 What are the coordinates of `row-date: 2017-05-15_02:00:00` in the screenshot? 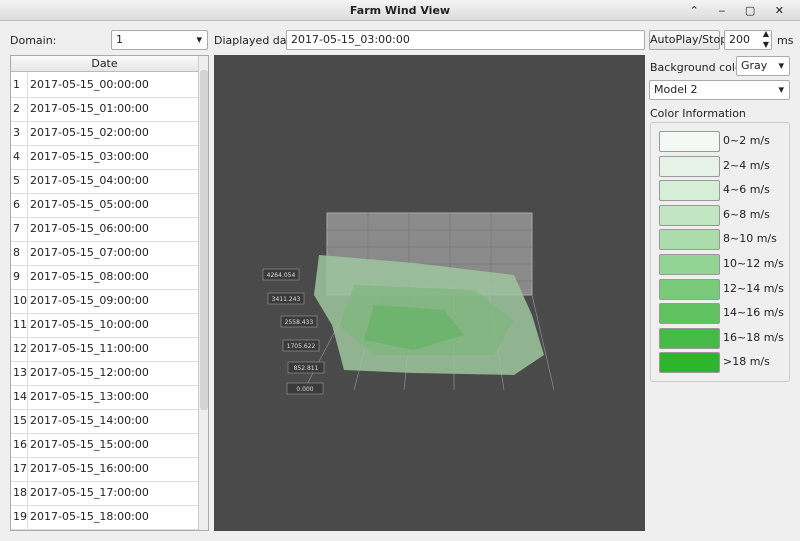 It's located at (88, 133).